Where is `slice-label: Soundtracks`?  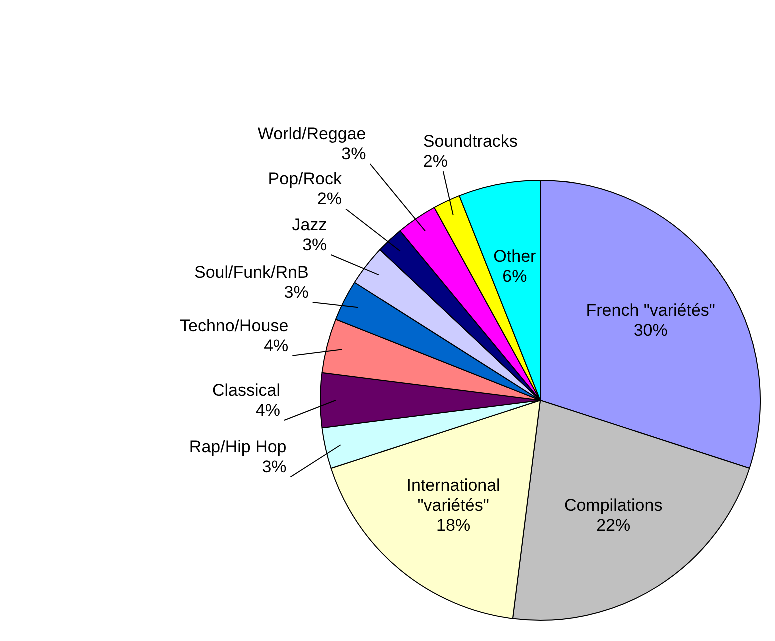
slice-label: Soundtracks is located at coordinates (470, 142).